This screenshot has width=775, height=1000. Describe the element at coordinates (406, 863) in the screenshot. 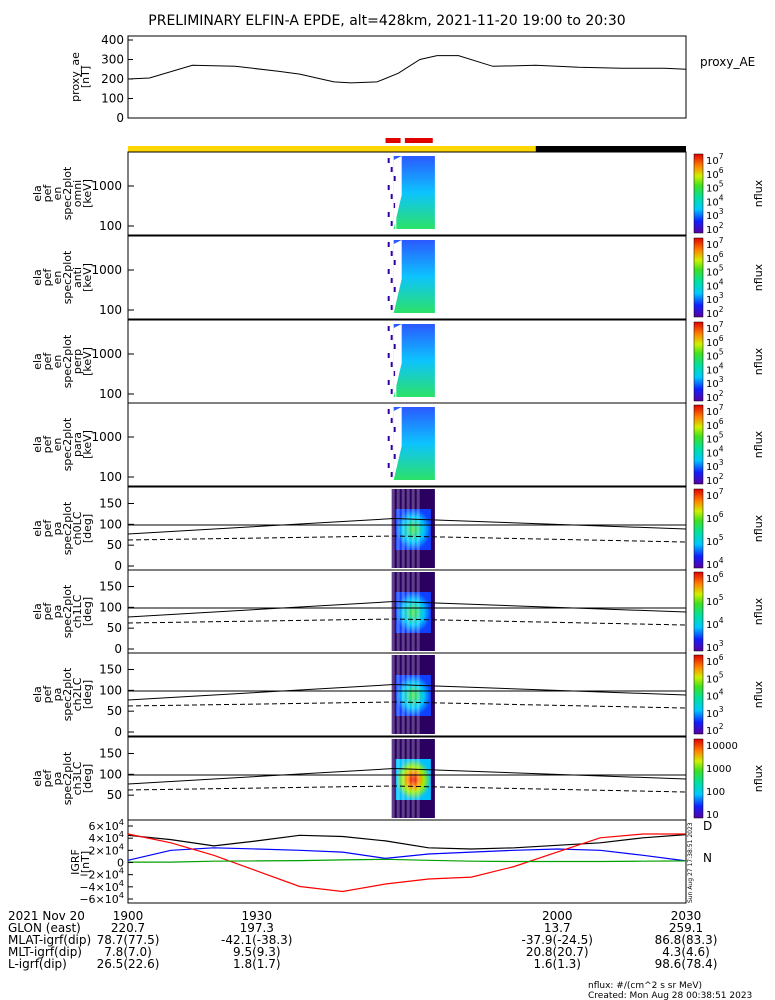

I see `igrf-red-line` at that location.